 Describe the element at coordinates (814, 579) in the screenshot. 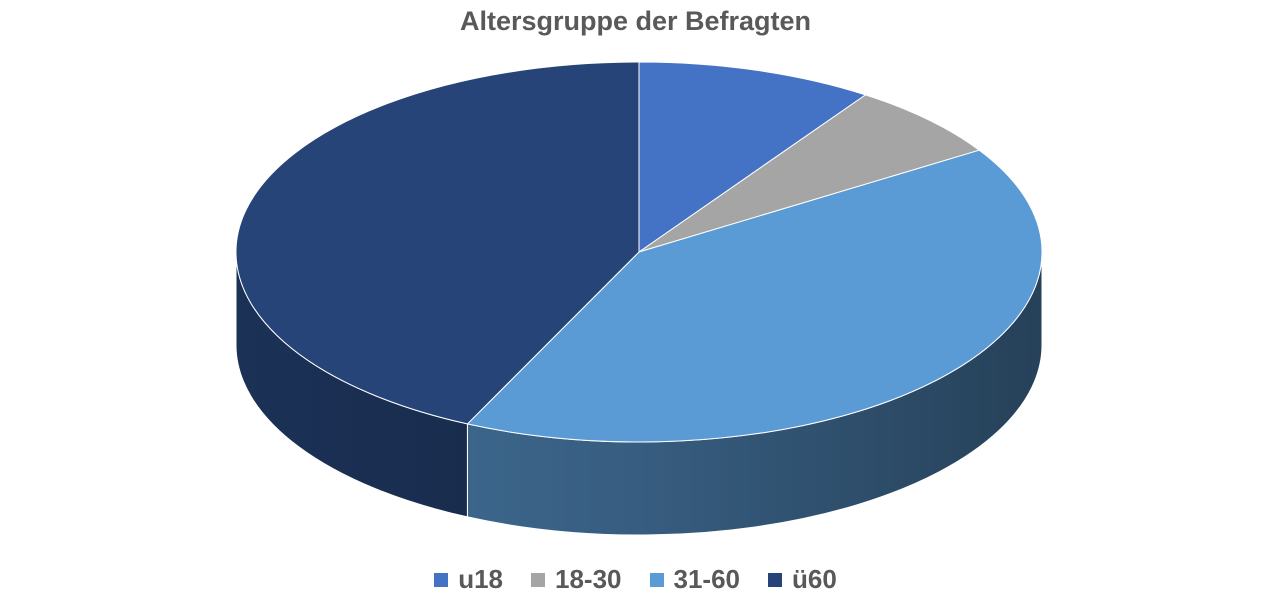

I see `legend-label: ü60` at that location.